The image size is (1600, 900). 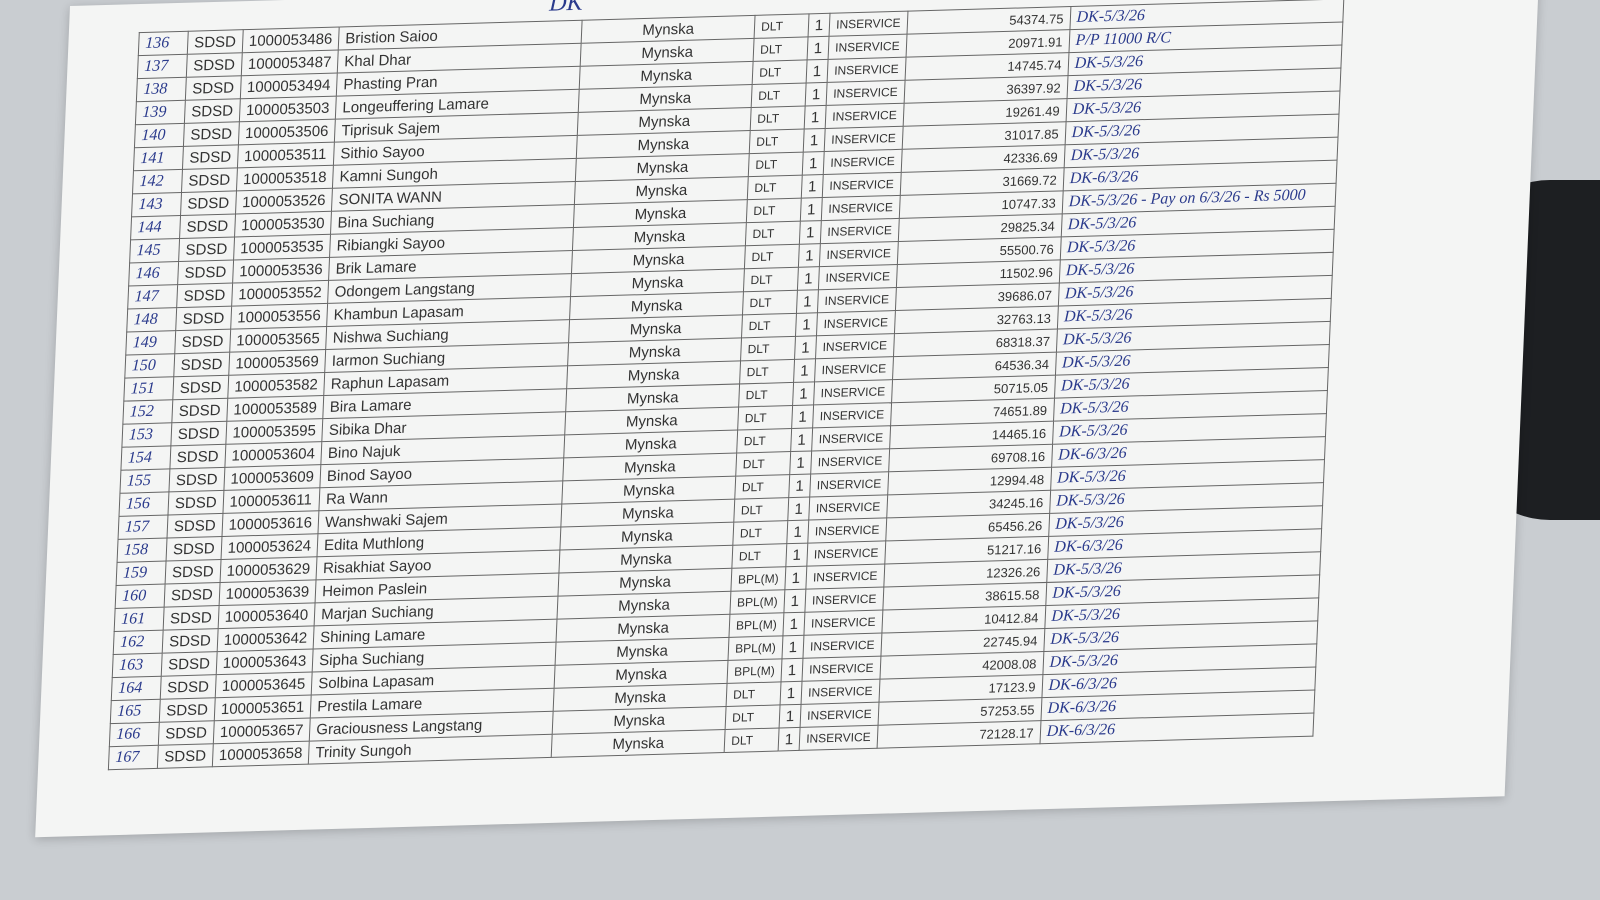 I want to click on account-number: 1000053552, so click(x=280, y=293).